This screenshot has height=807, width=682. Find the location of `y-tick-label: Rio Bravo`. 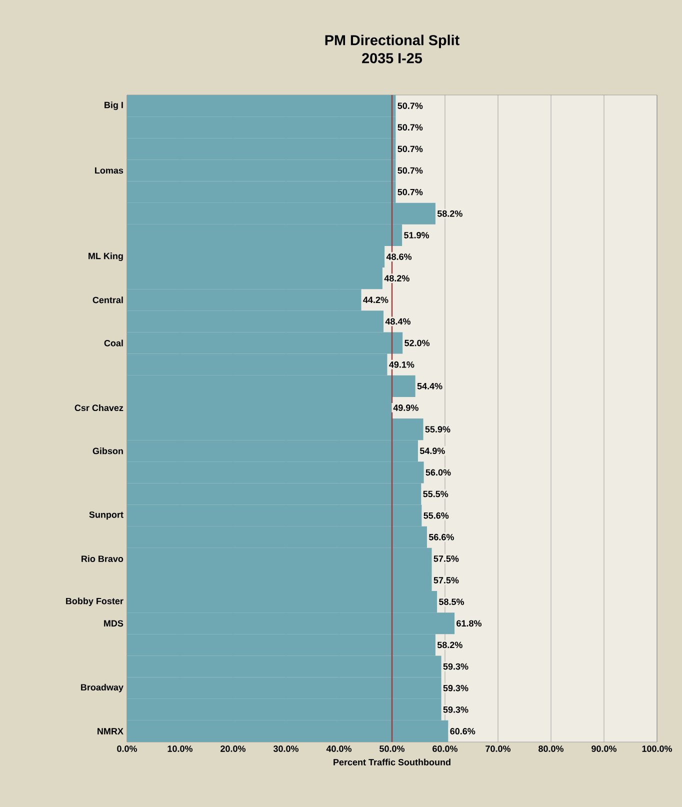

y-tick-label: Rio Bravo is located at coordinates (103, 558).